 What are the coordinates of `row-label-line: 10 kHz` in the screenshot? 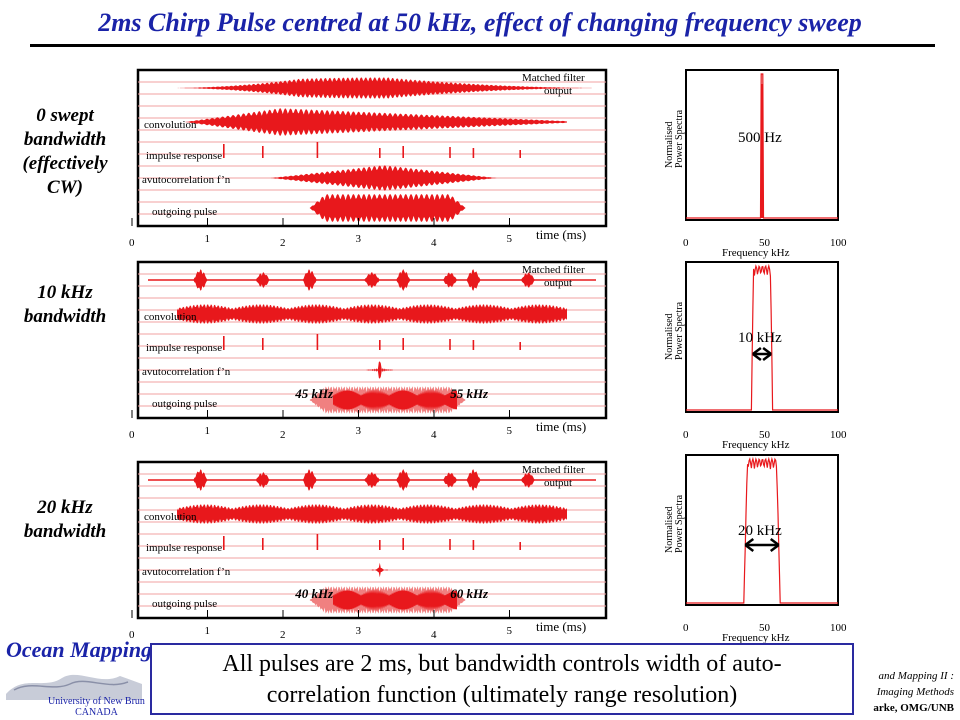 It's located at (65, 292).